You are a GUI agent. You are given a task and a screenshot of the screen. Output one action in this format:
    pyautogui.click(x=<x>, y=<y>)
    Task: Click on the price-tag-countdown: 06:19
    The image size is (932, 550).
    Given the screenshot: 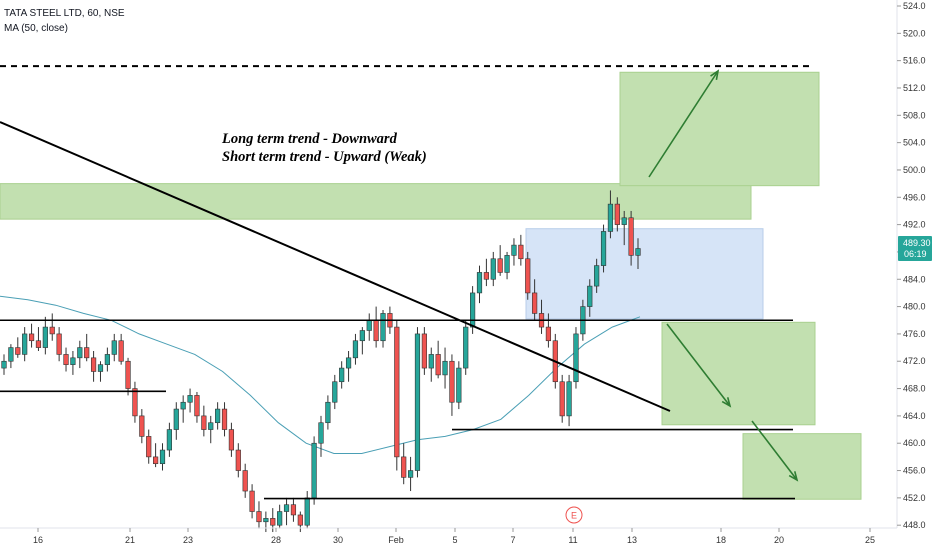 What is the action you would take?
    pyautogui.click(x=915, y=254)
    